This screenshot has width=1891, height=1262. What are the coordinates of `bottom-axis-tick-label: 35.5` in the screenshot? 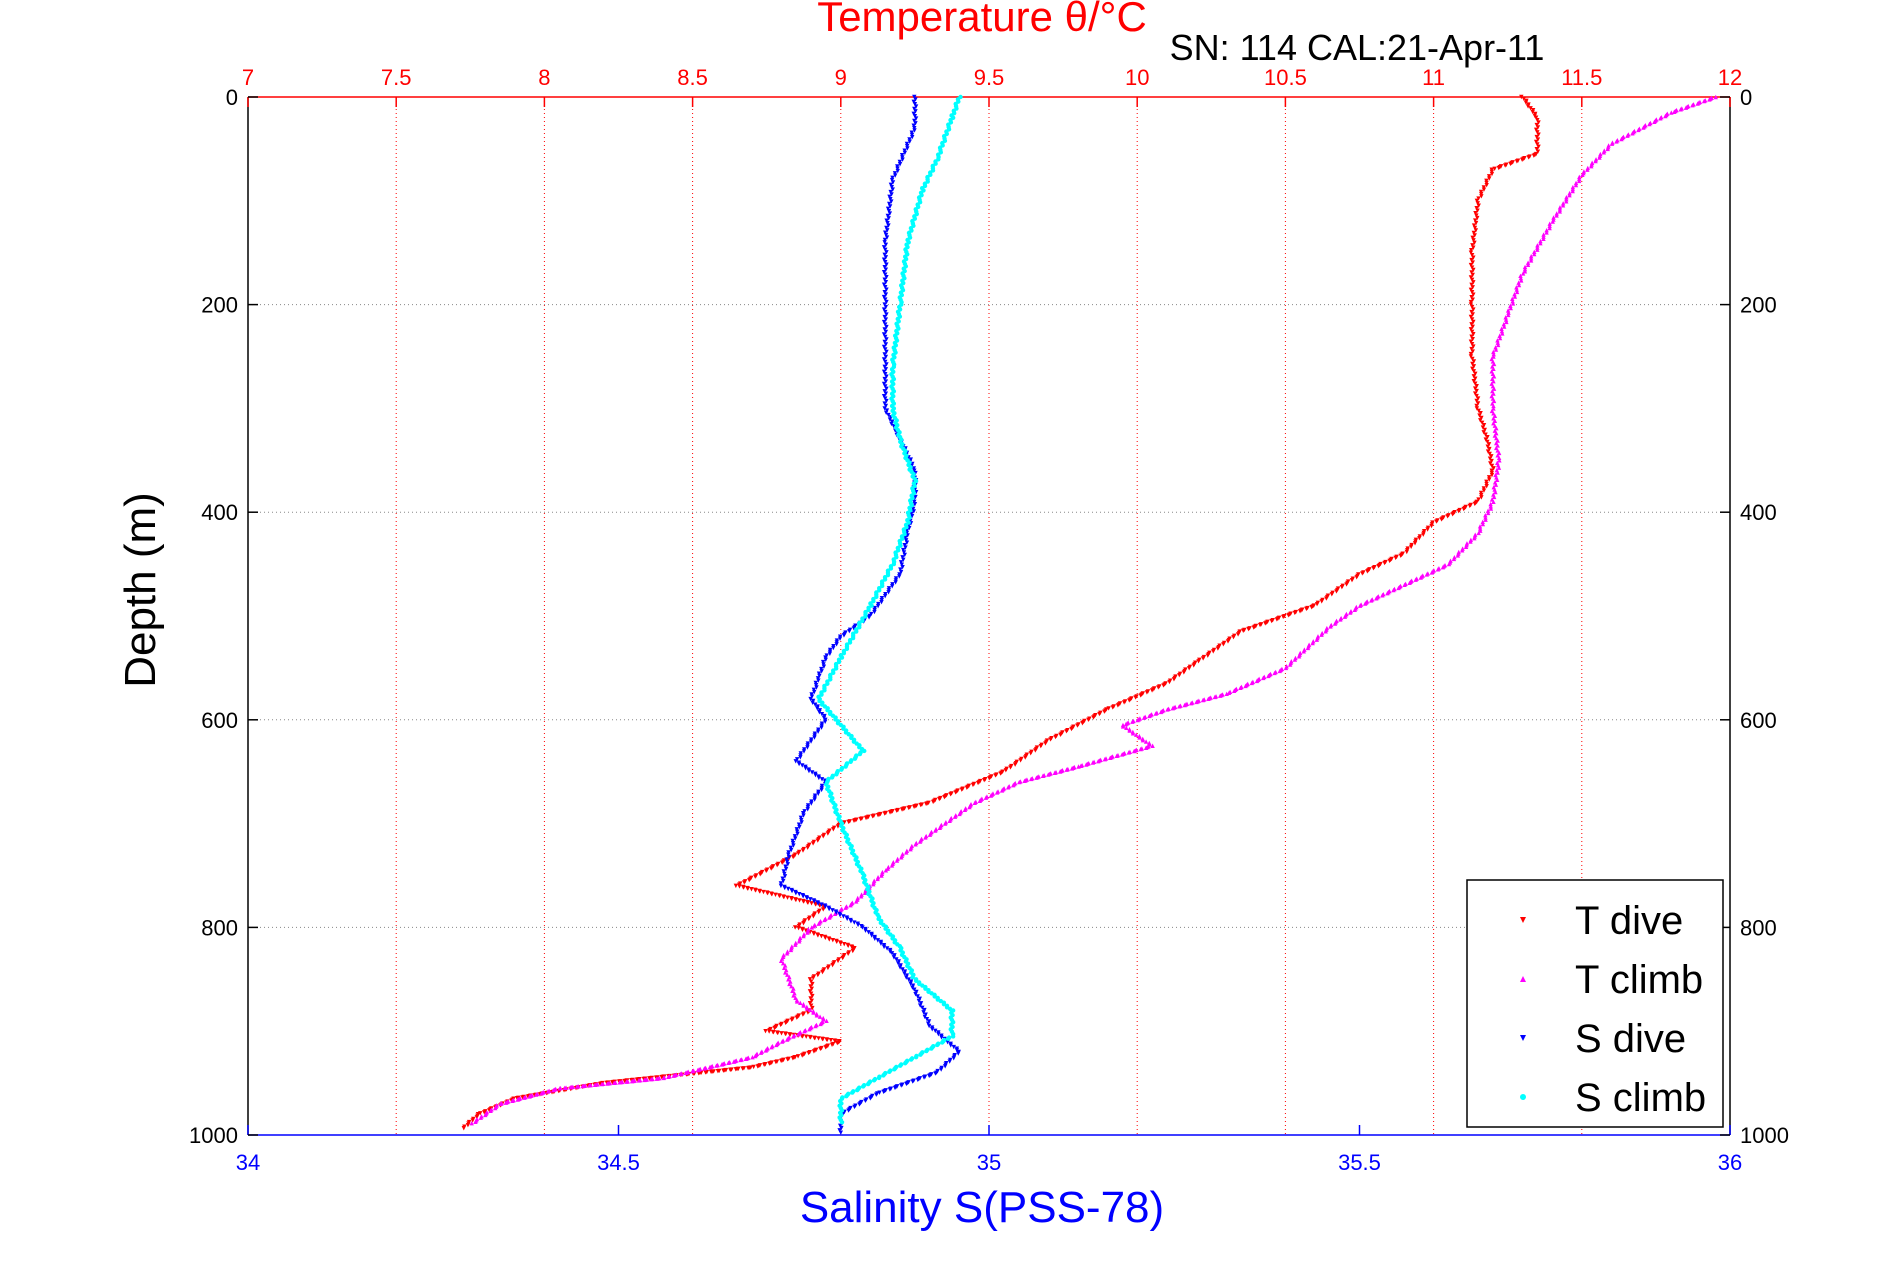 It's located at (1359, 1162).